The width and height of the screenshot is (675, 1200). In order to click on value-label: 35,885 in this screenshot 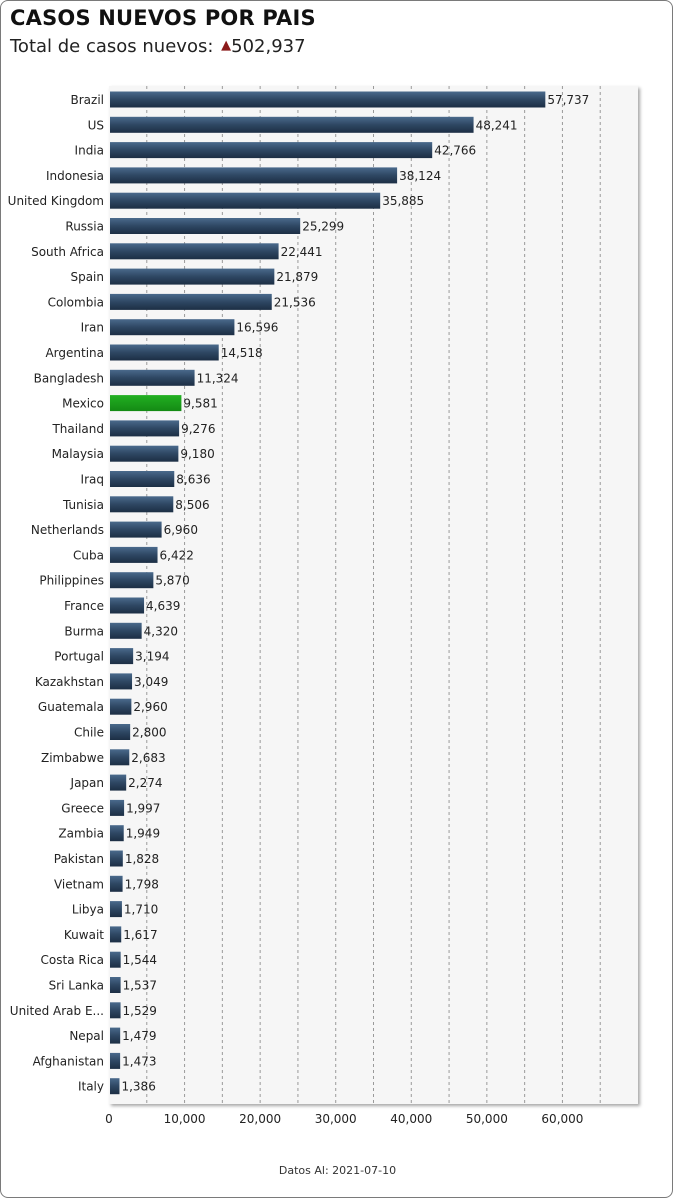, I will do `click(403, 201)`.